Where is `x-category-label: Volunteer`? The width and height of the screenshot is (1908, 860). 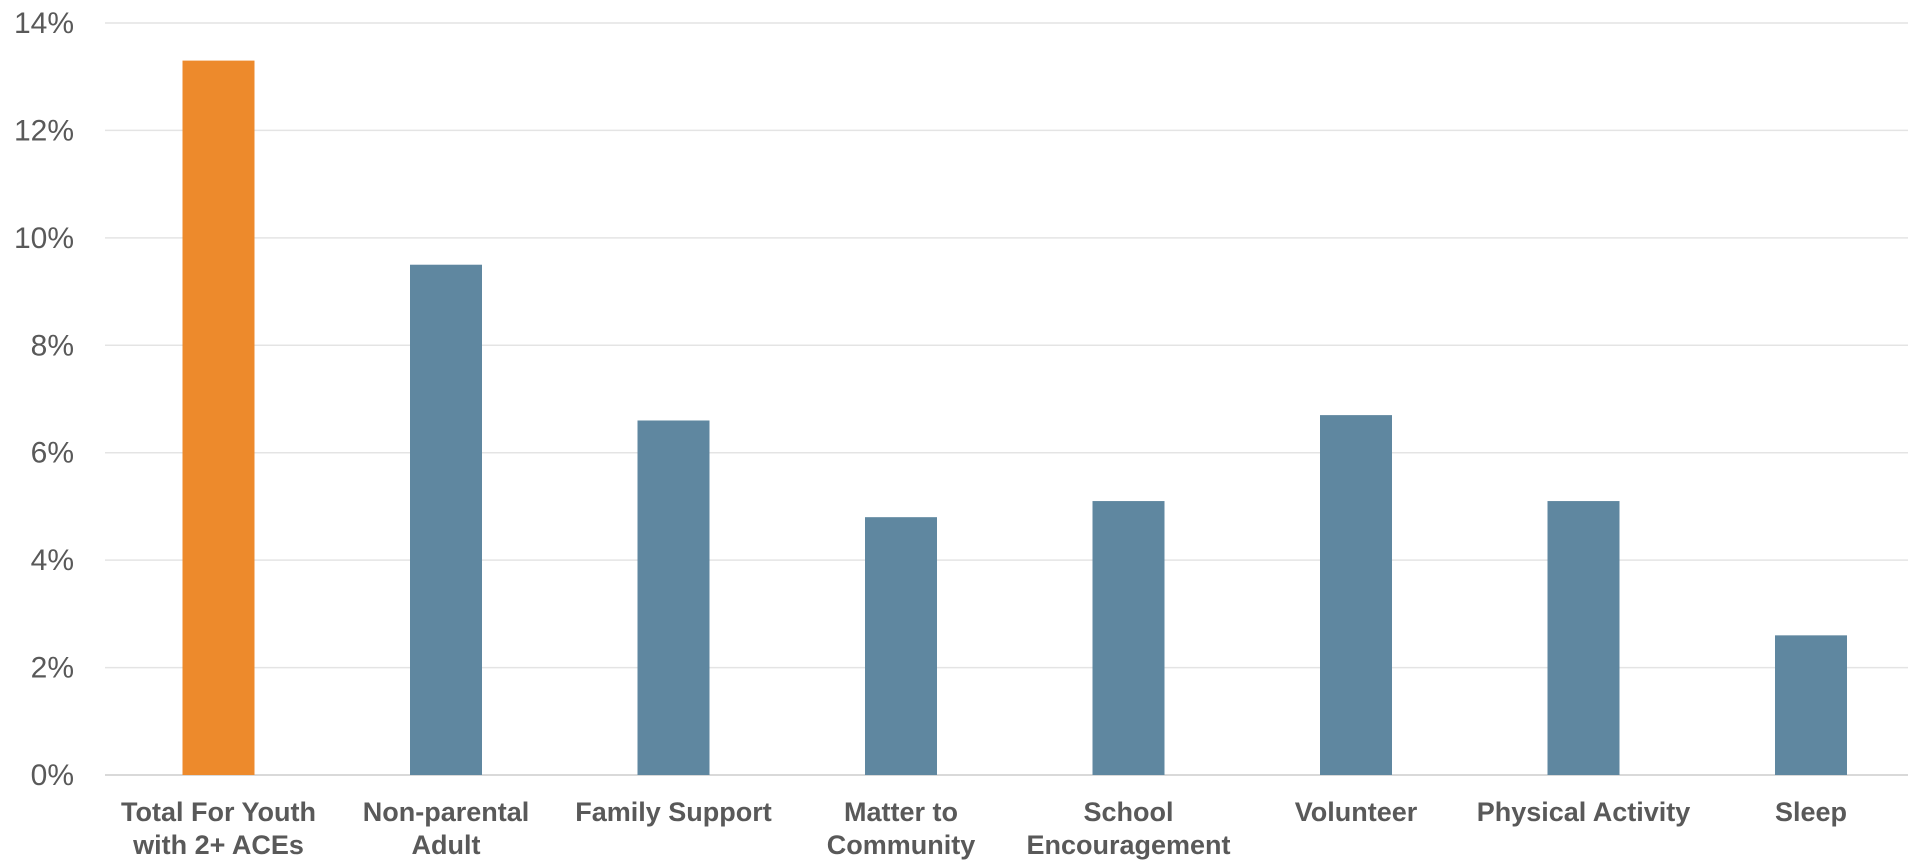 x-category-label: Volunteer is located at coordinates (1356, 812).